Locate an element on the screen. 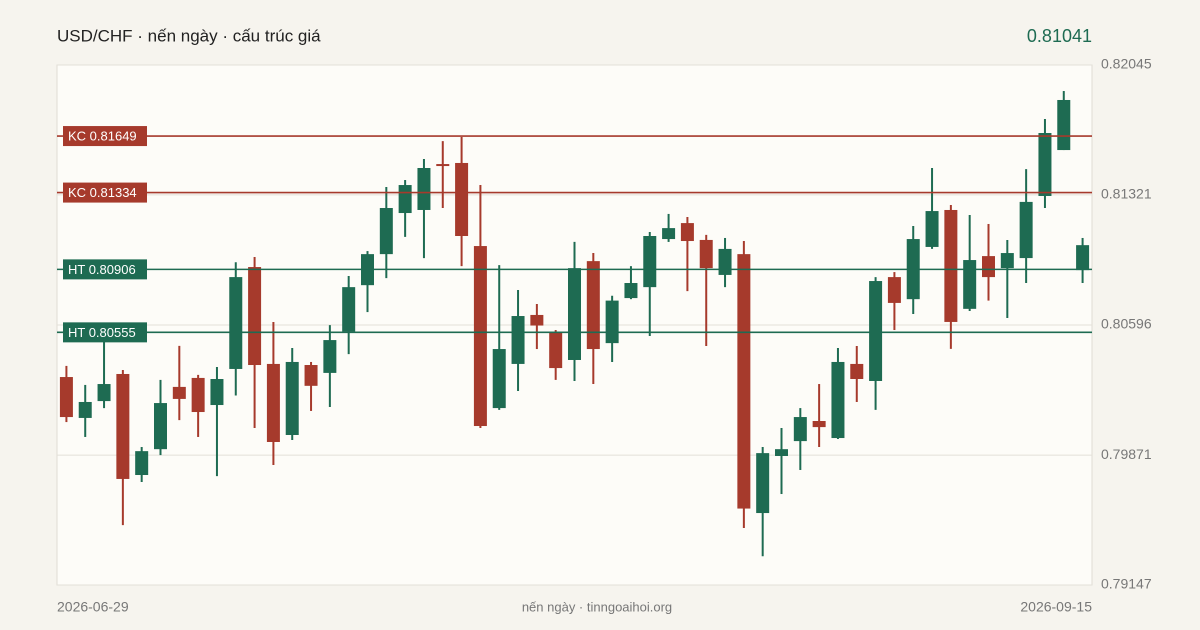  y-tick-label: 0.80596 is located at coordinates (1126, 324).